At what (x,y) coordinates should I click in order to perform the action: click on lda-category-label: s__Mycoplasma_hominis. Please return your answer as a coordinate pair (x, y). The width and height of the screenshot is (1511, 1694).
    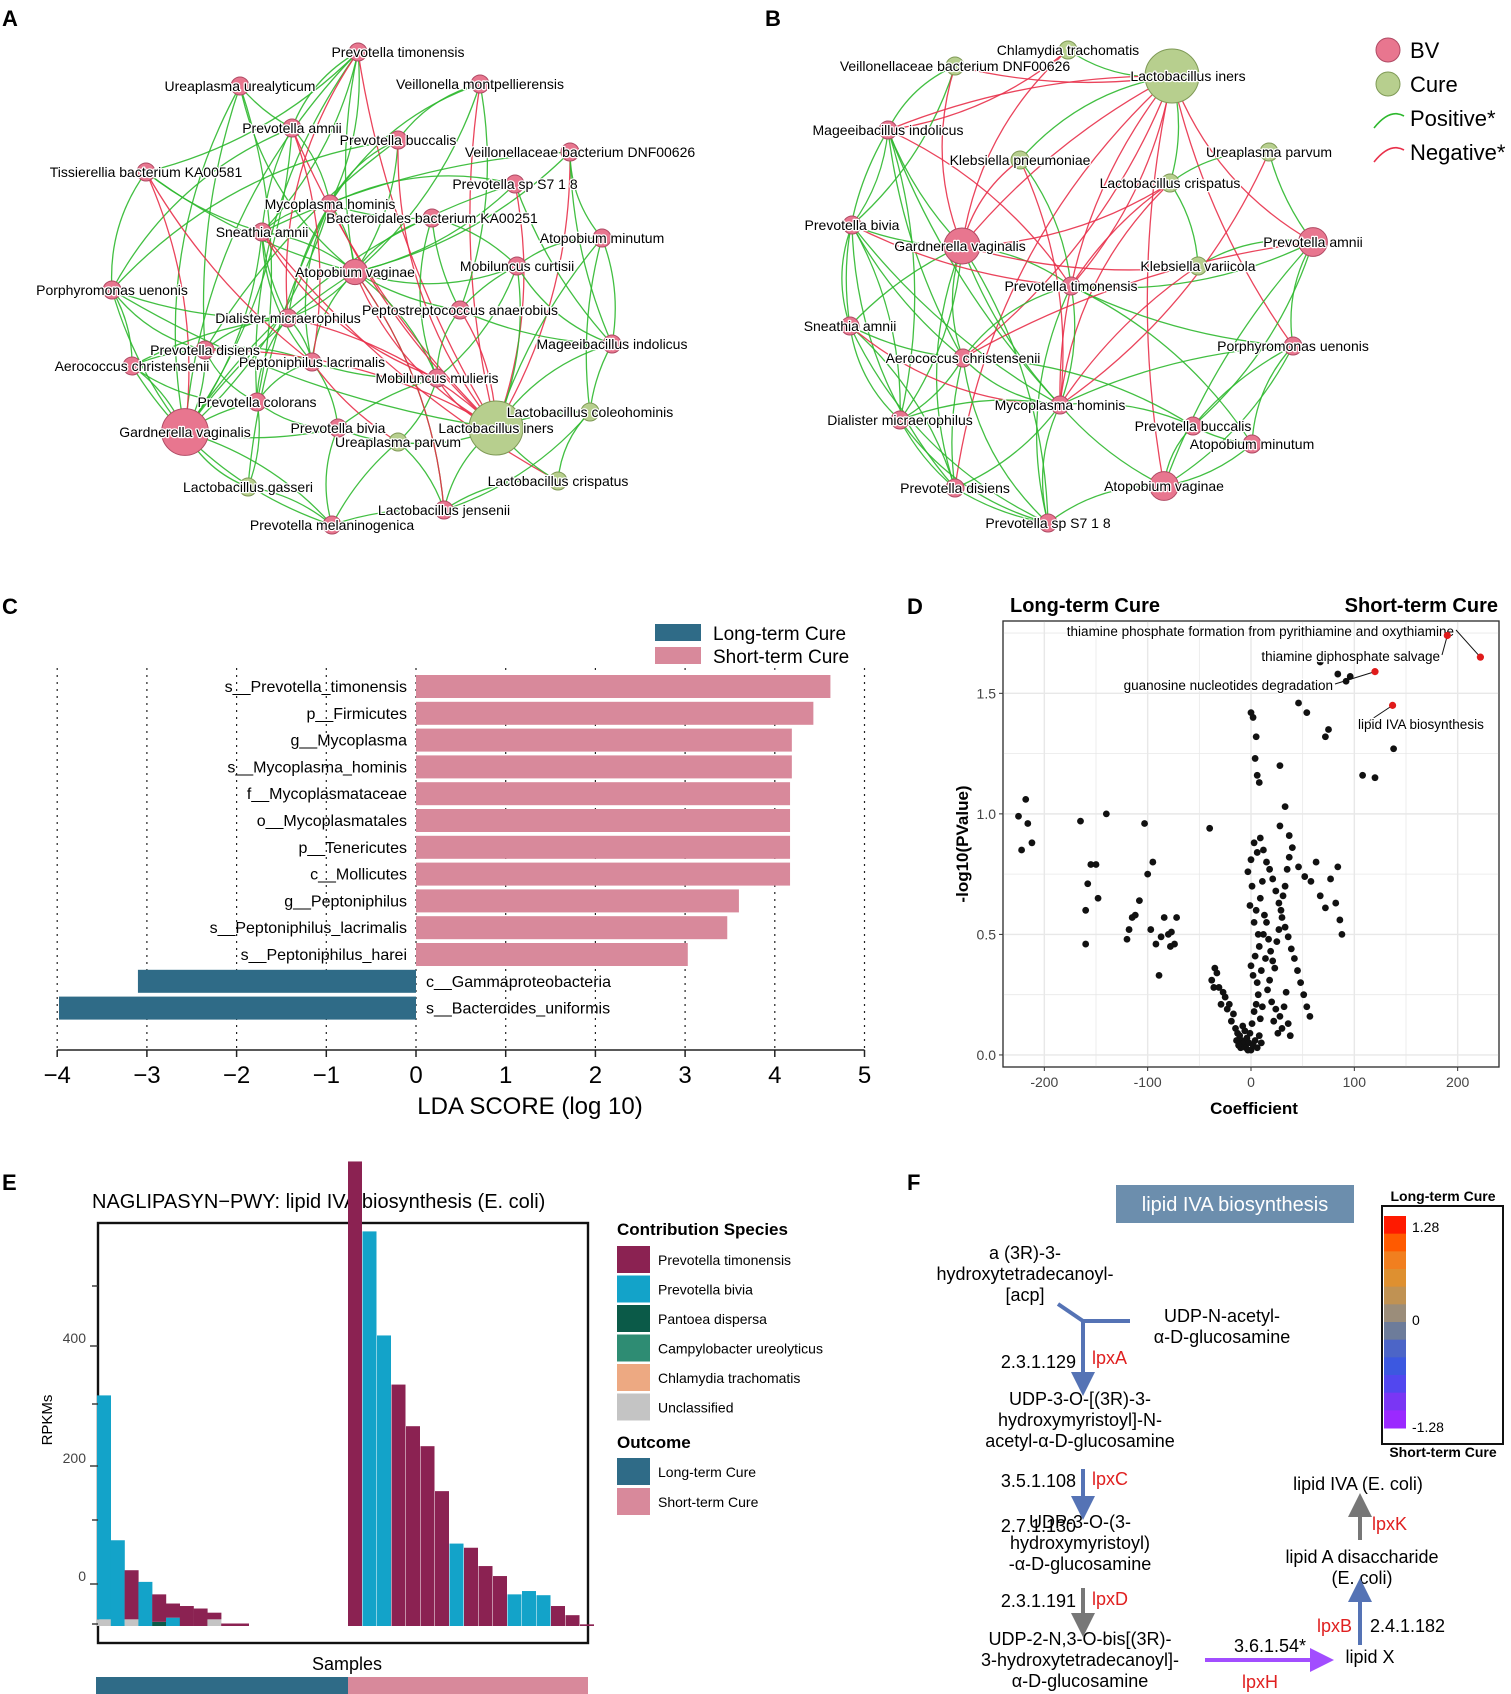
    Looking at the image, I should click on (317, 767).